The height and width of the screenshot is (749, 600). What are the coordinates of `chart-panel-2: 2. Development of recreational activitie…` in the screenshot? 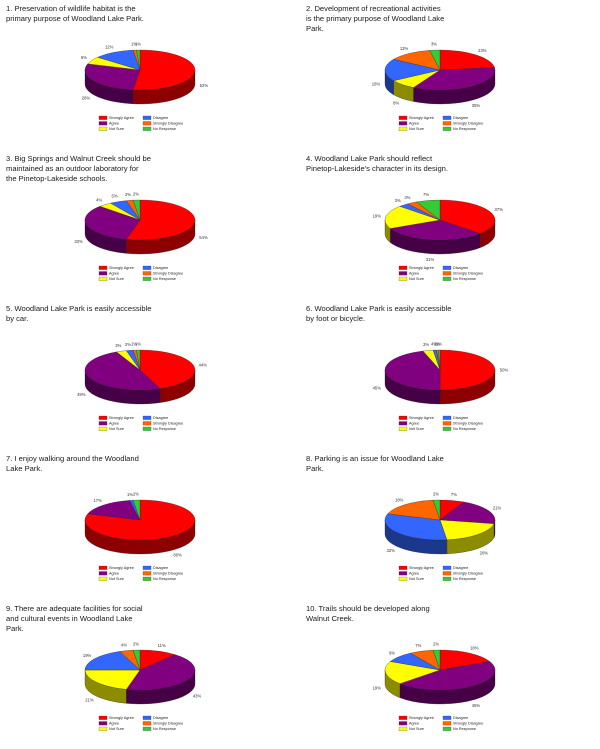 It's located at (450, 74).